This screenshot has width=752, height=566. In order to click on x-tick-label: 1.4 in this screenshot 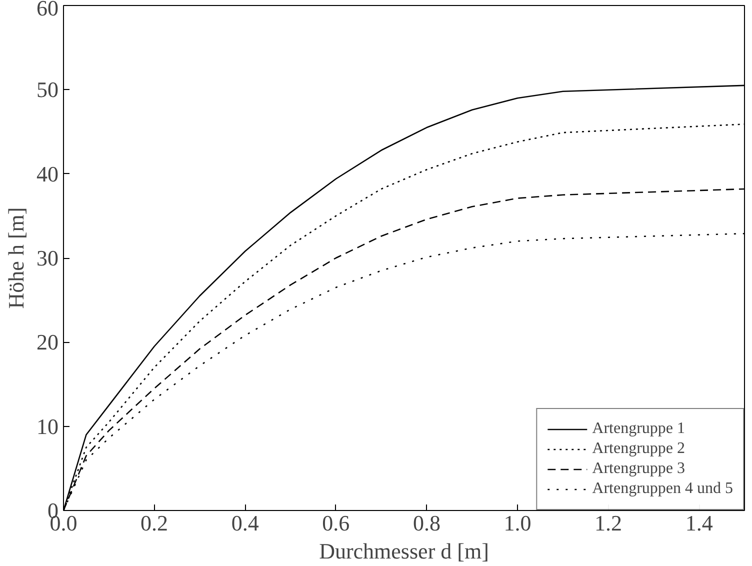, I will do `click(699, 523)`.